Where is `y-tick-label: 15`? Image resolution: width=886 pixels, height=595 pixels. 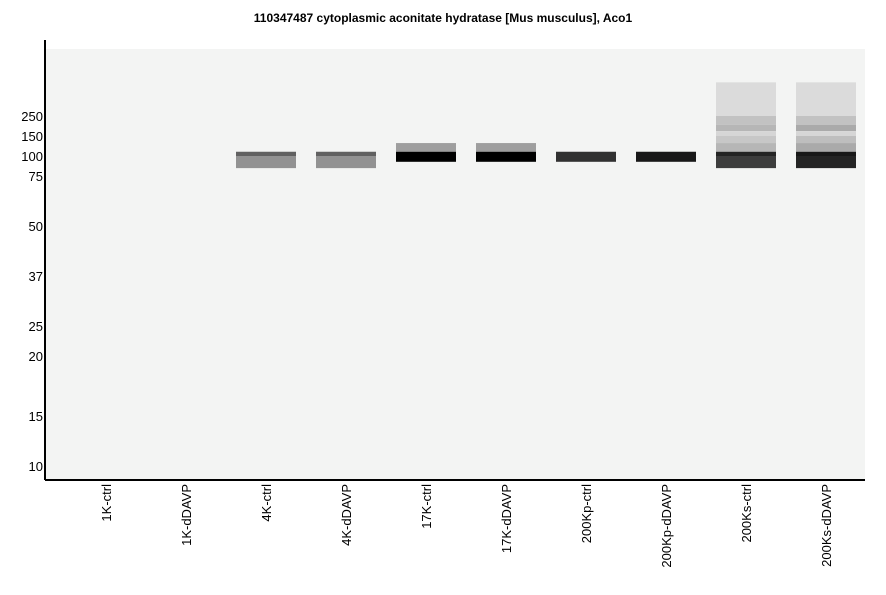
y-tick-label: 15 is located at coordinates (36, 416).